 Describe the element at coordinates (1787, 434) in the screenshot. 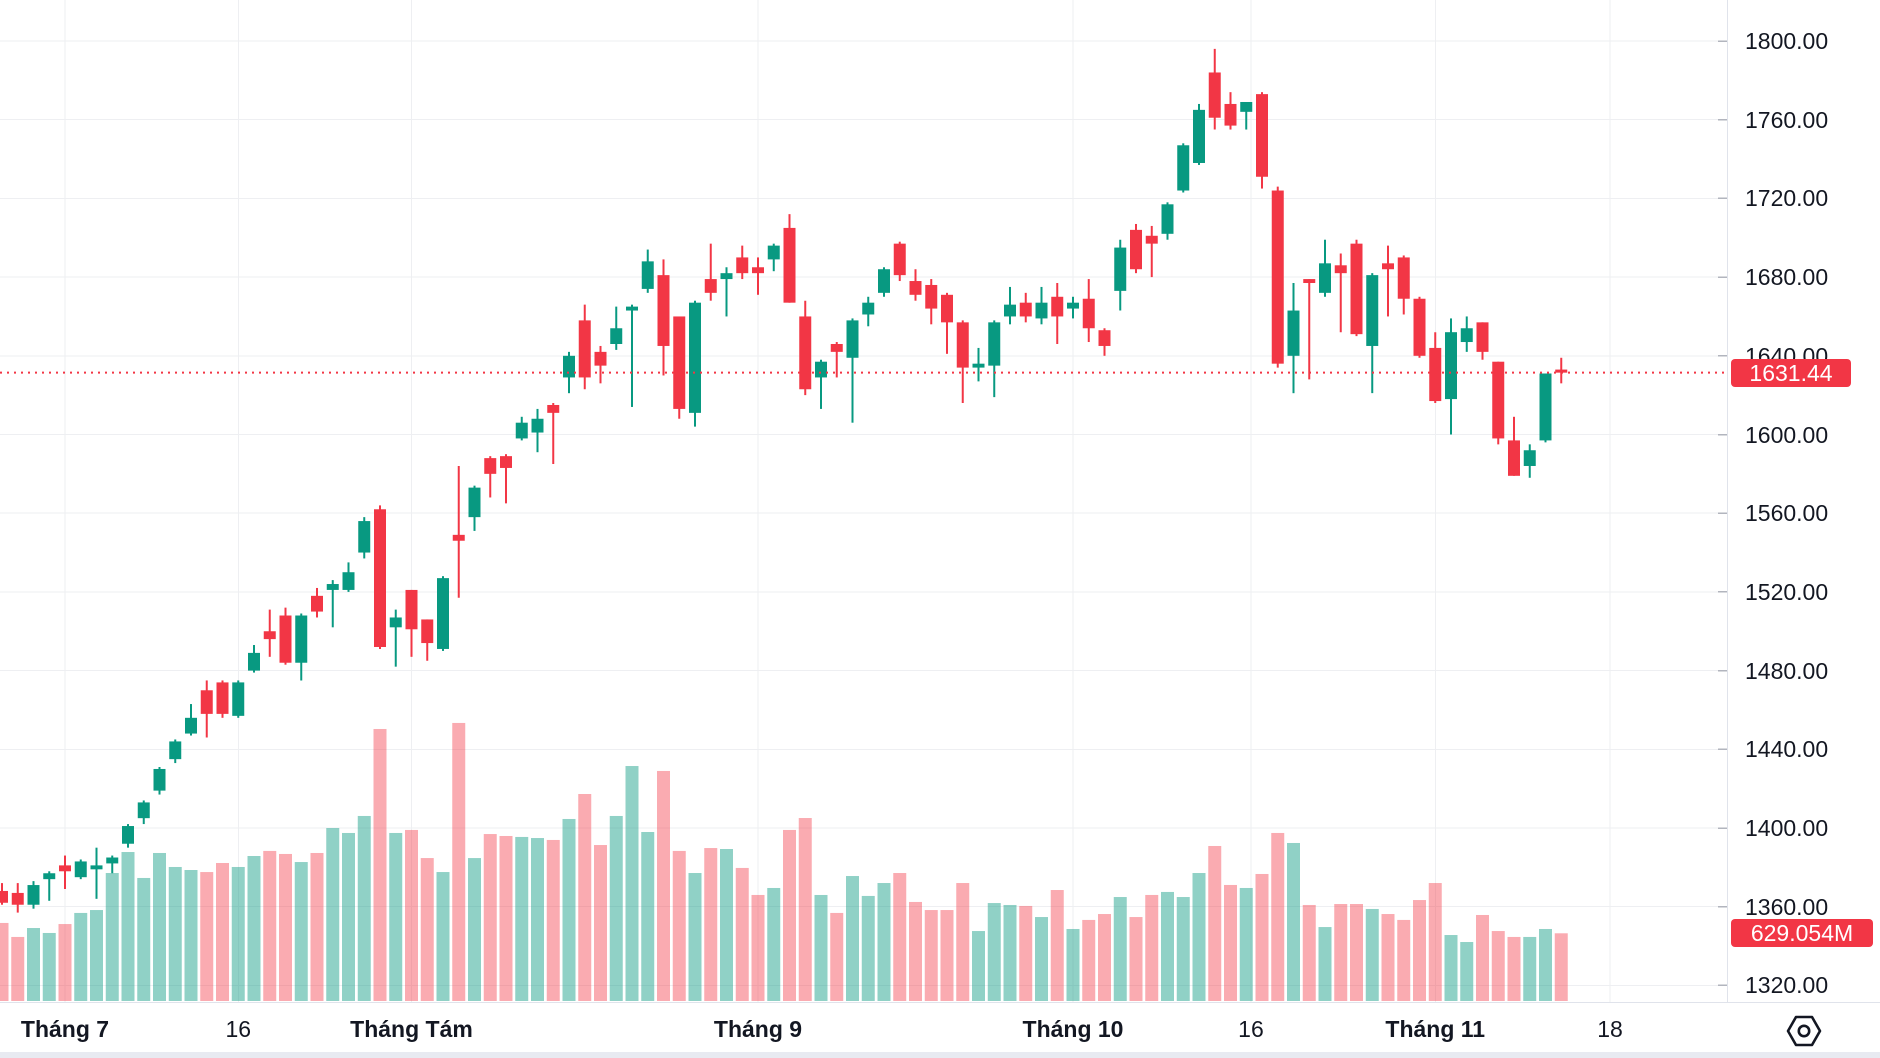

I see `price-tick-label: 1600.00` at that location.